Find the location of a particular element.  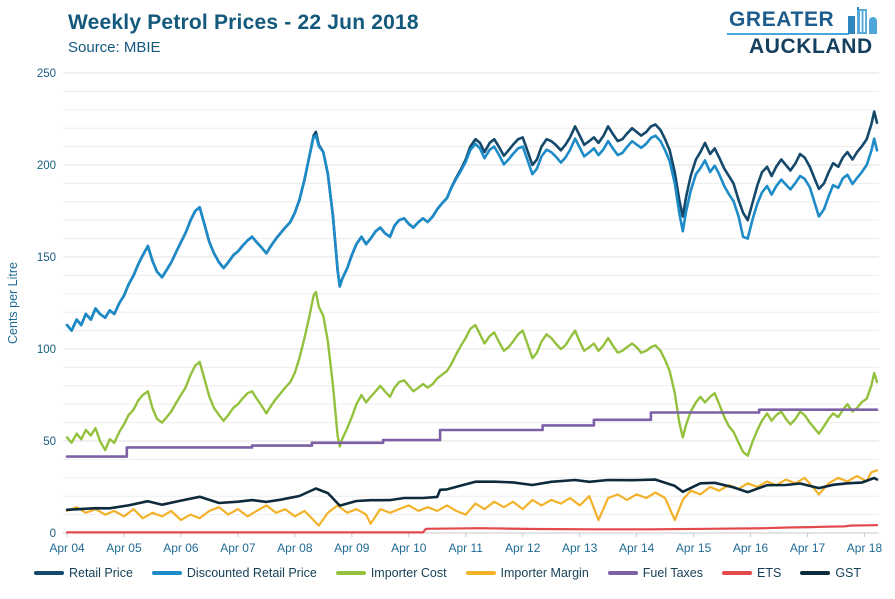

y-axis-title: Cents per Litre is located at coordinates (13, 303).